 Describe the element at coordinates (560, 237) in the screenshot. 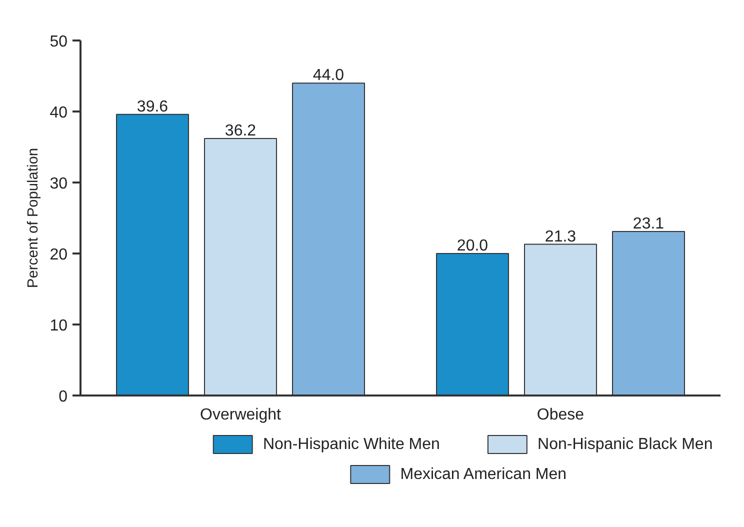

I see `text: 21.3` at that location.